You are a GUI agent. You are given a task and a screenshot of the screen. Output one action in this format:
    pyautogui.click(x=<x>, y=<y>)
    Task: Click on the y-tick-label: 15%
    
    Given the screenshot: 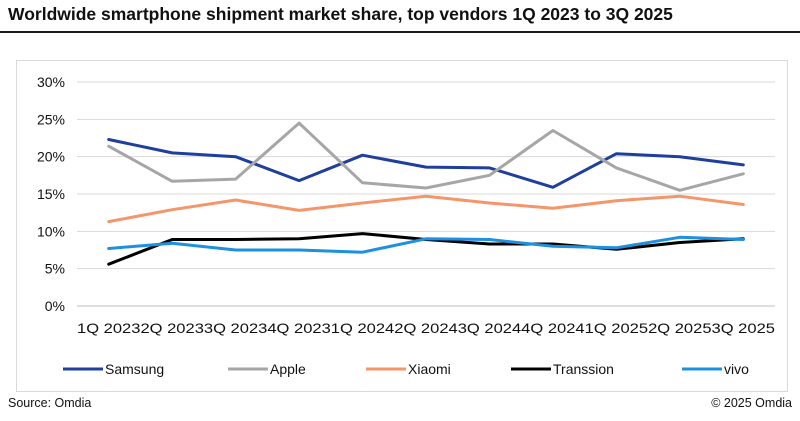 What is the action you would take?
    pyautogui.click(x=51, y=194)
    